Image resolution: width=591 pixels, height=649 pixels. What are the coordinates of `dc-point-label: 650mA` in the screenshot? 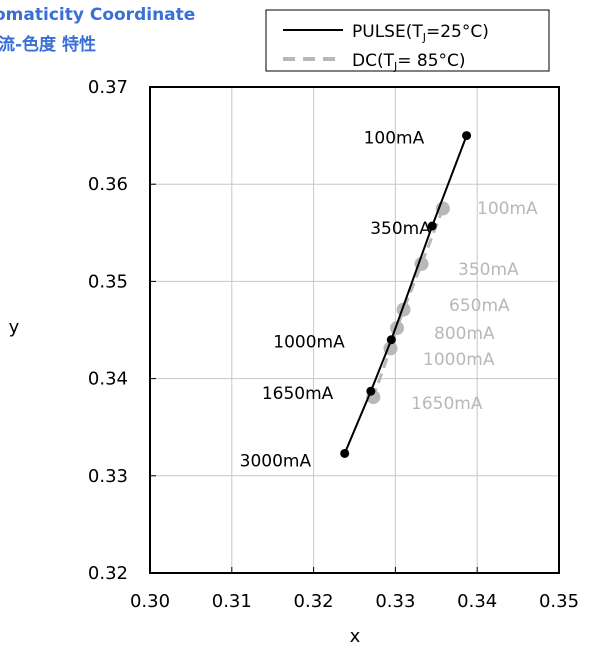 It's located at (479, 306).